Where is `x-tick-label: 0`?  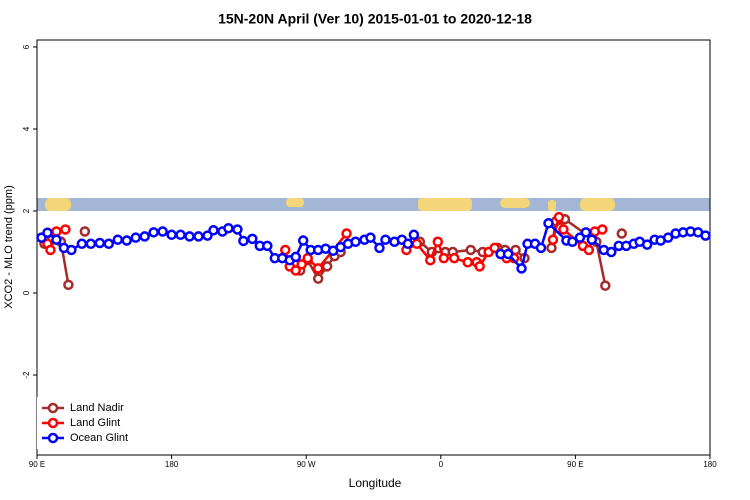 x-tick-label: 0 is located at coordinates (441, 464).